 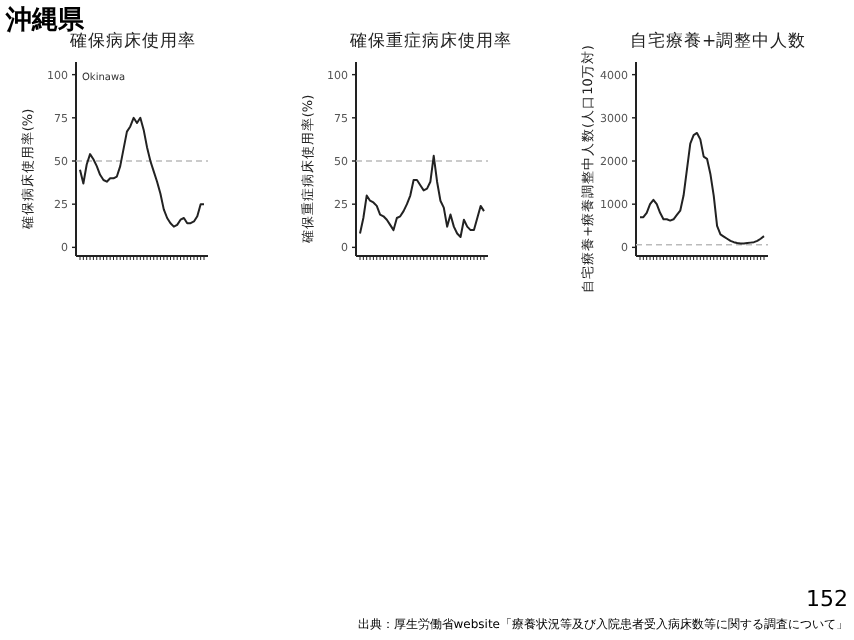 What do you see at coordinates (827, 599) in the screenshot?
I see `text: 152` at bounding box center [827, 599].